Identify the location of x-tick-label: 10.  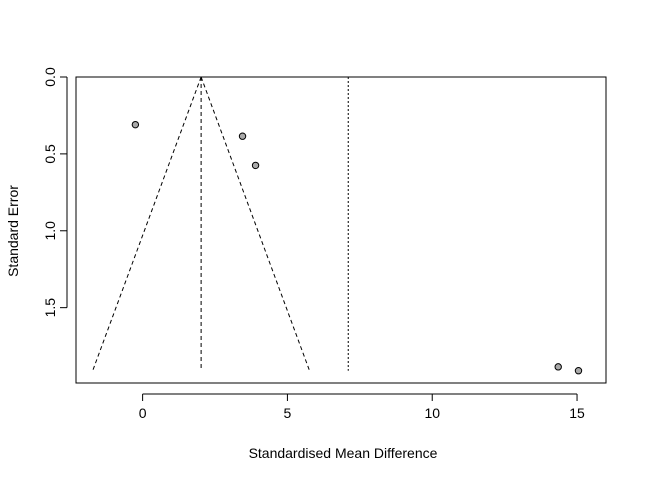
(432, 413).